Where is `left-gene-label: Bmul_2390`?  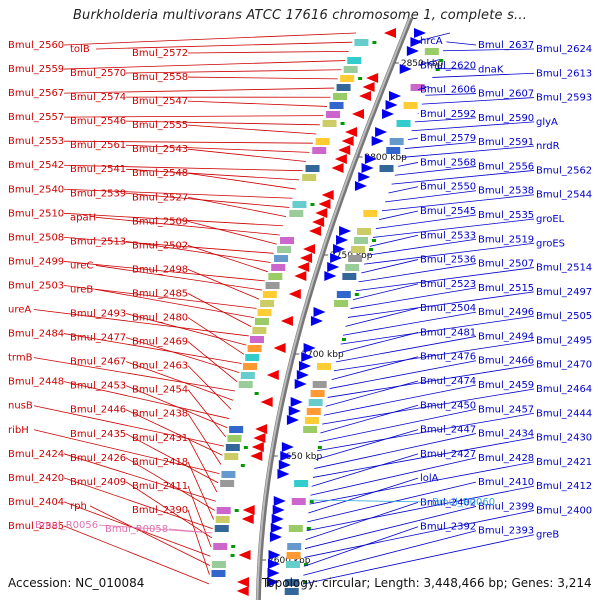
left-gene-label: Bmul_2390 is located at coordinates (160, 510).